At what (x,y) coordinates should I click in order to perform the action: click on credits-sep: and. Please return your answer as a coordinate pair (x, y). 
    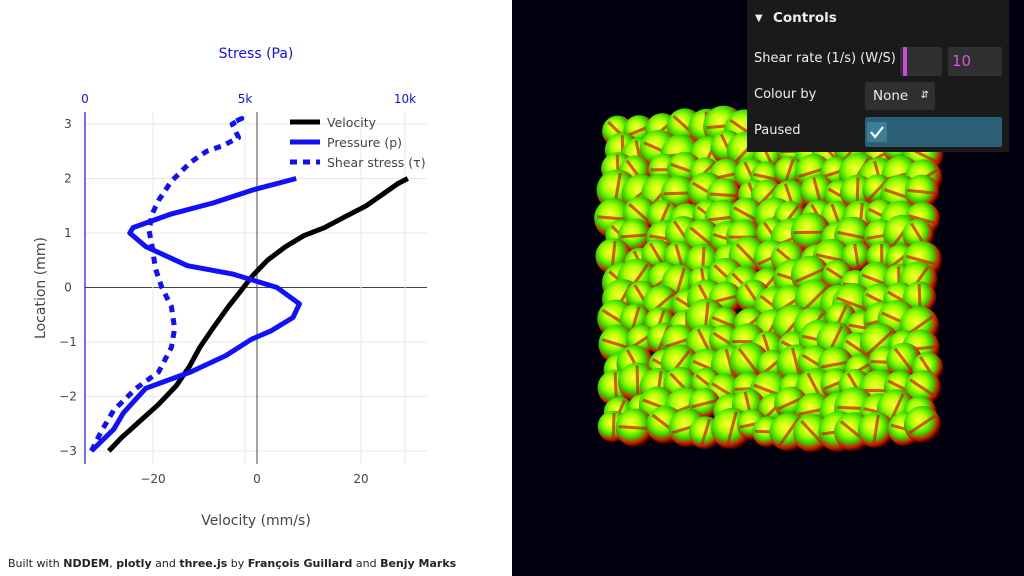
    Looking at the image, I should click on (165, 563).